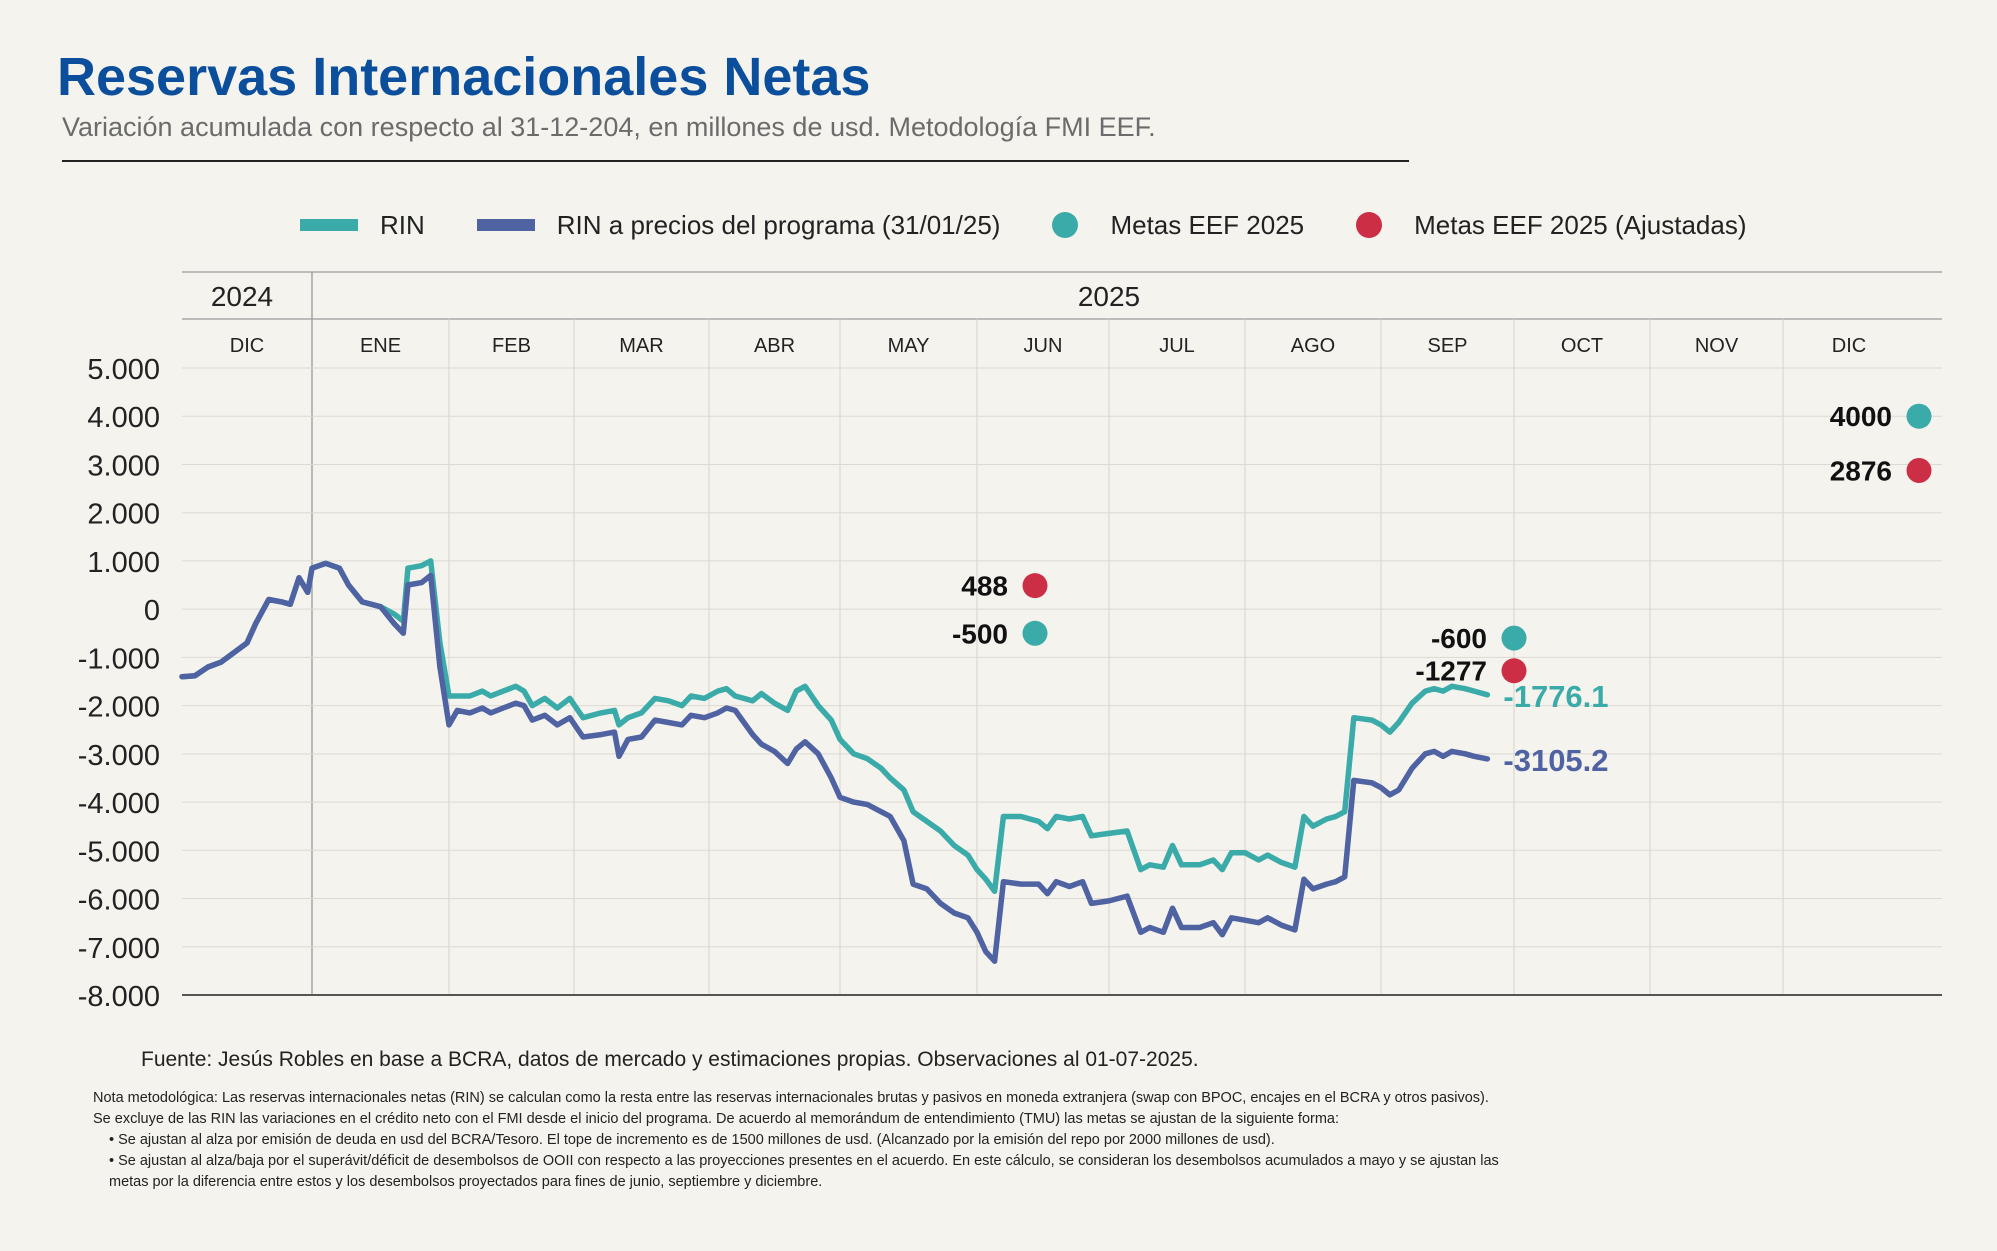  I want to click on month-label: SEP, so click(1447, 346).